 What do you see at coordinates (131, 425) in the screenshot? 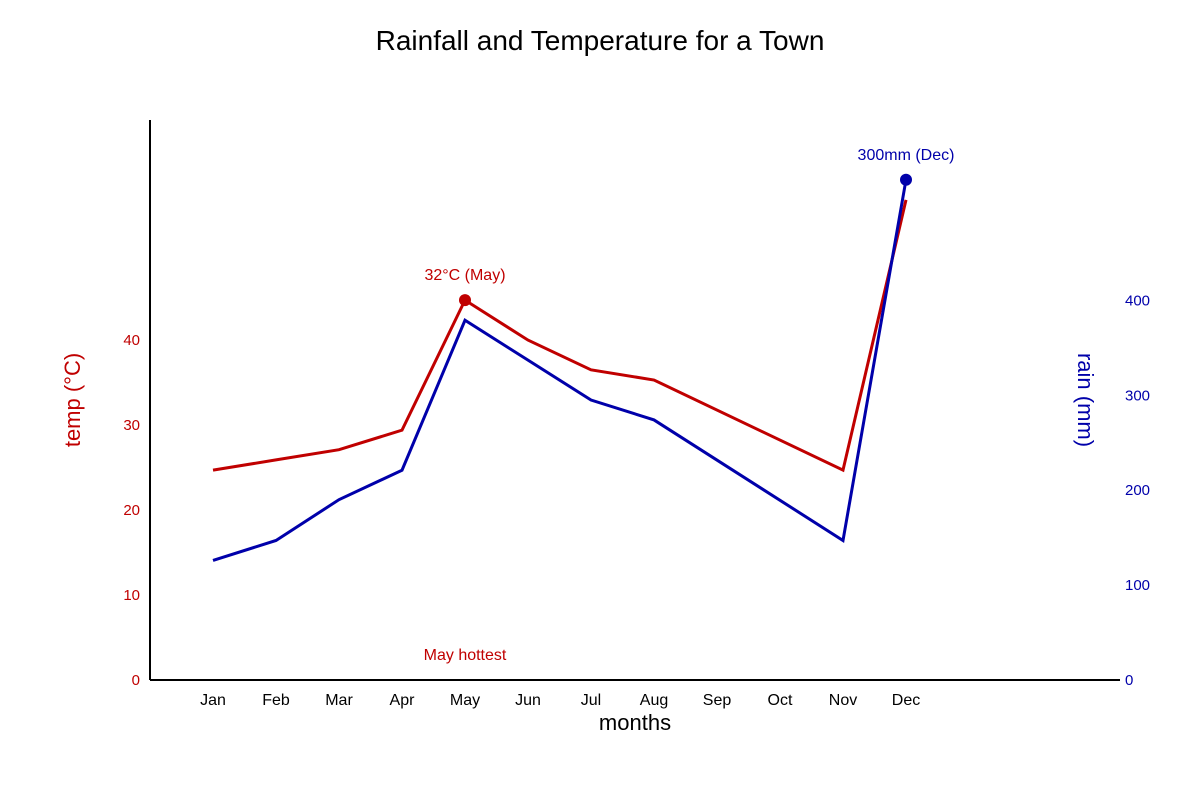
I see `y-left-tick-label: 30` at bounding box center [131, 425].